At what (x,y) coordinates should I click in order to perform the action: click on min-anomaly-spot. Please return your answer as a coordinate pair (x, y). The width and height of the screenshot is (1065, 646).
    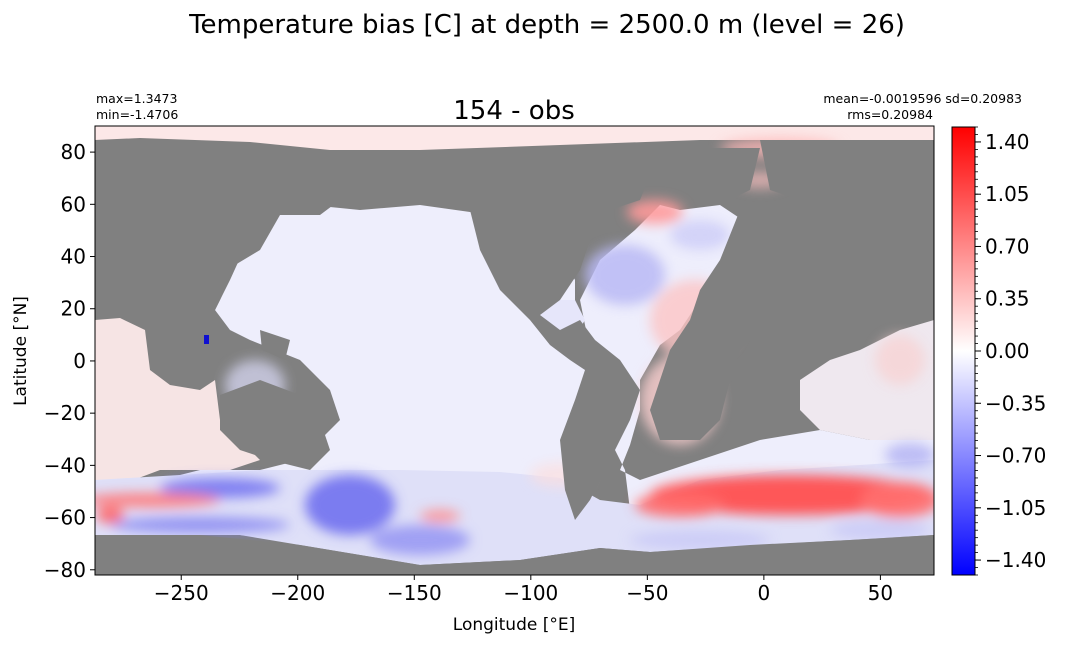
    Looking at the image, I should click on (206, 339).